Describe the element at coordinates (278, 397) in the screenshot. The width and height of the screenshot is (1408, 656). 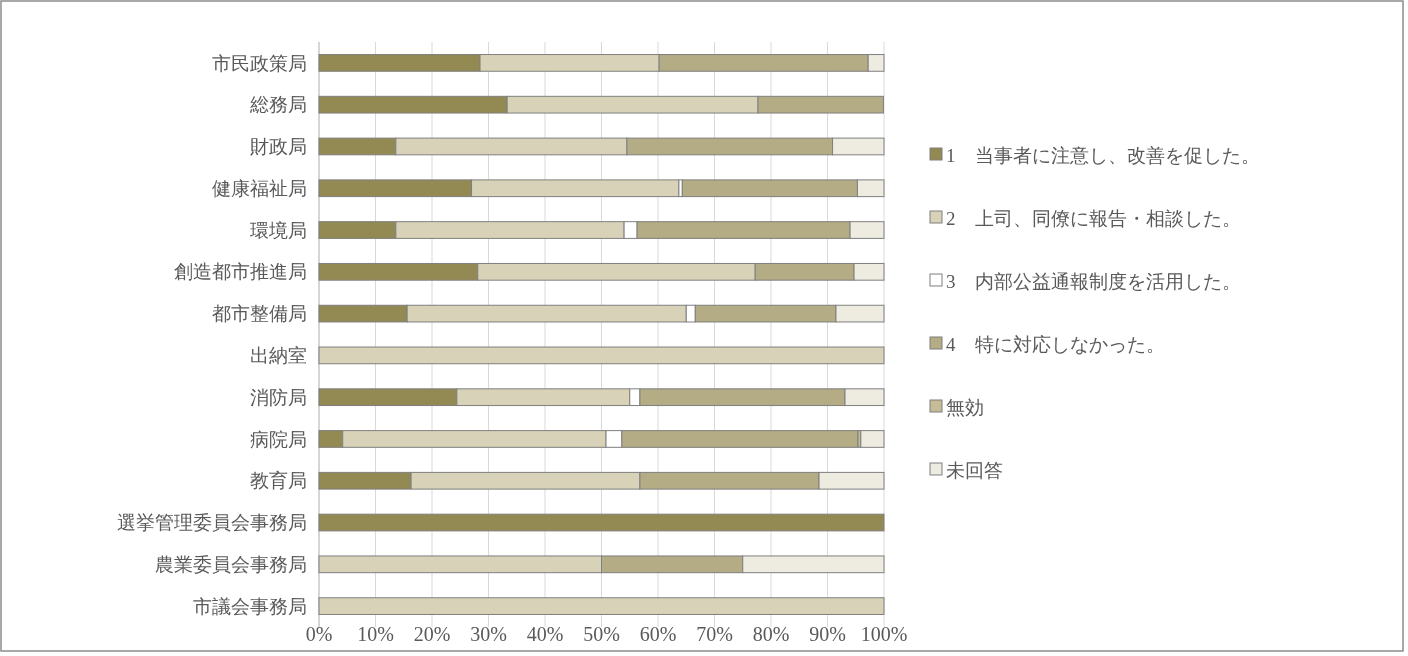
I see `y-tick-label: 消防局` at that location.